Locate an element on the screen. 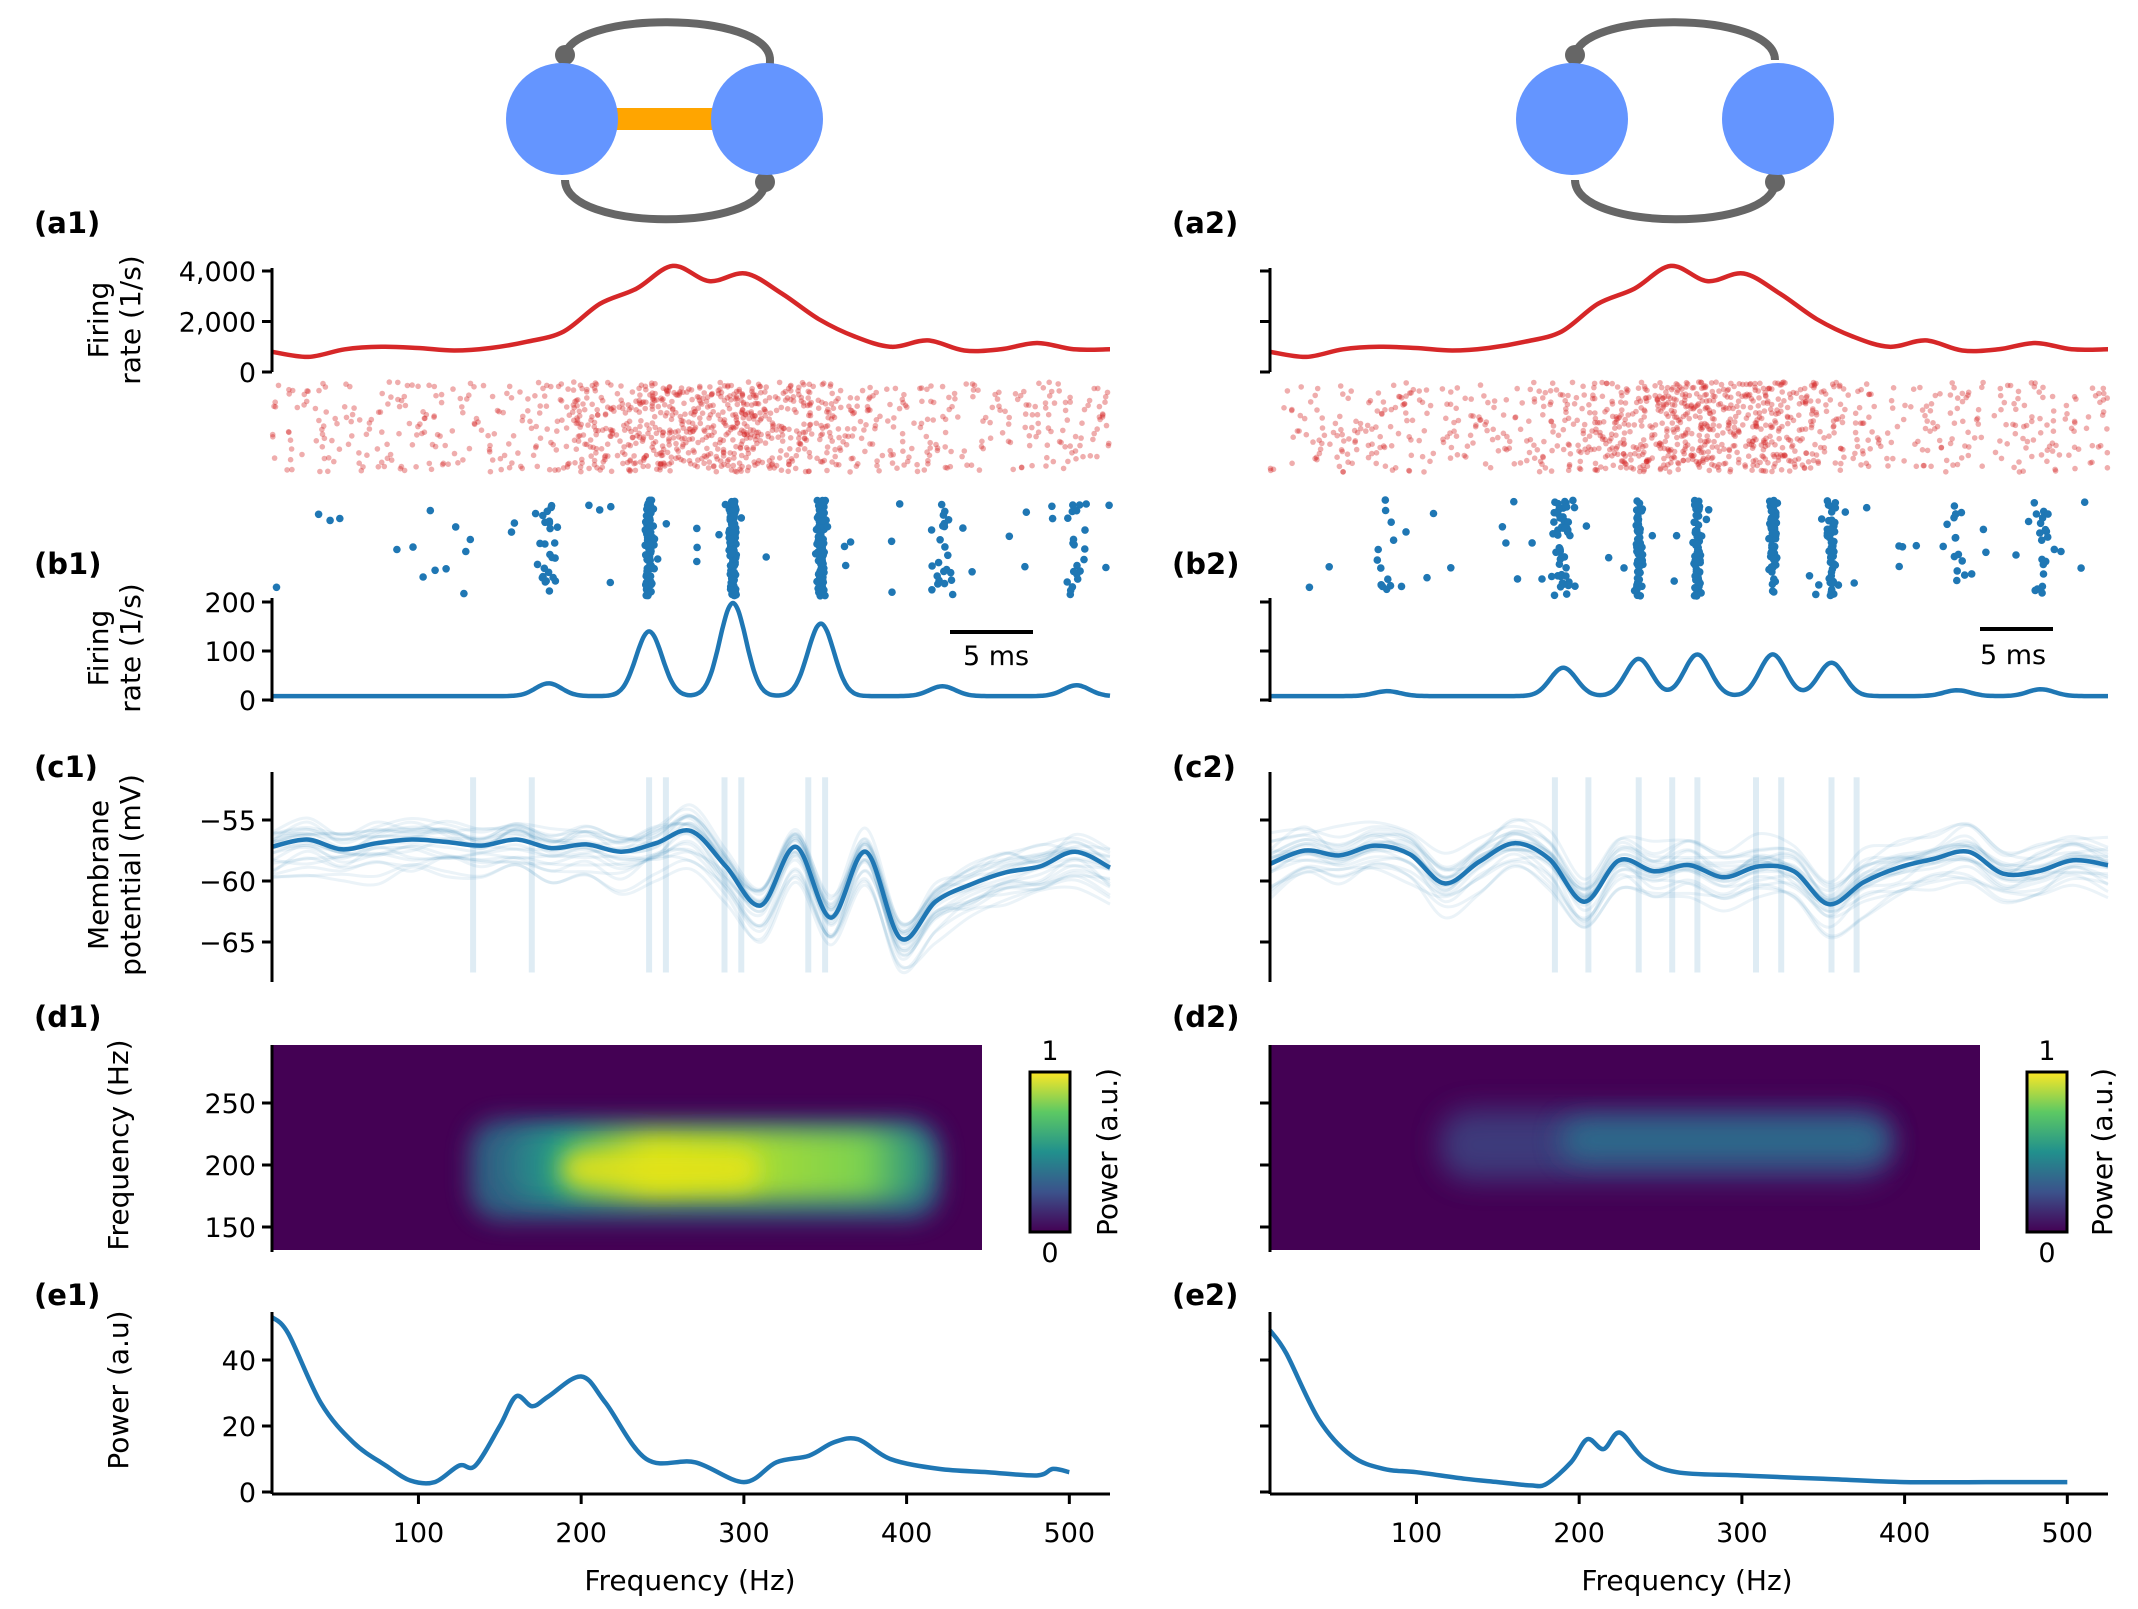 This screenshot has width=2138, height=1609. membrane-trace is located at coordinates (1689, 879).